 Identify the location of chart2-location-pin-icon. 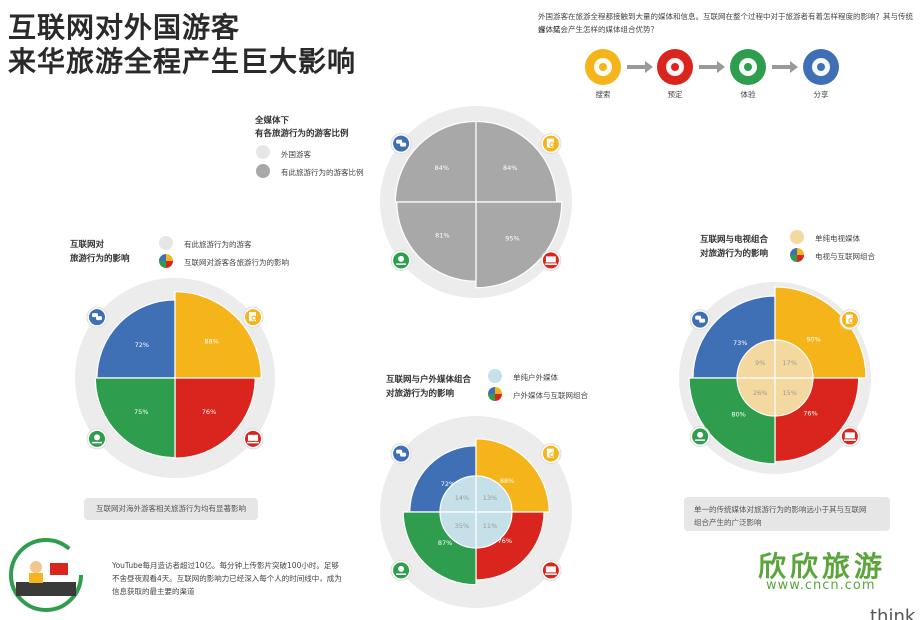
(97, 439).